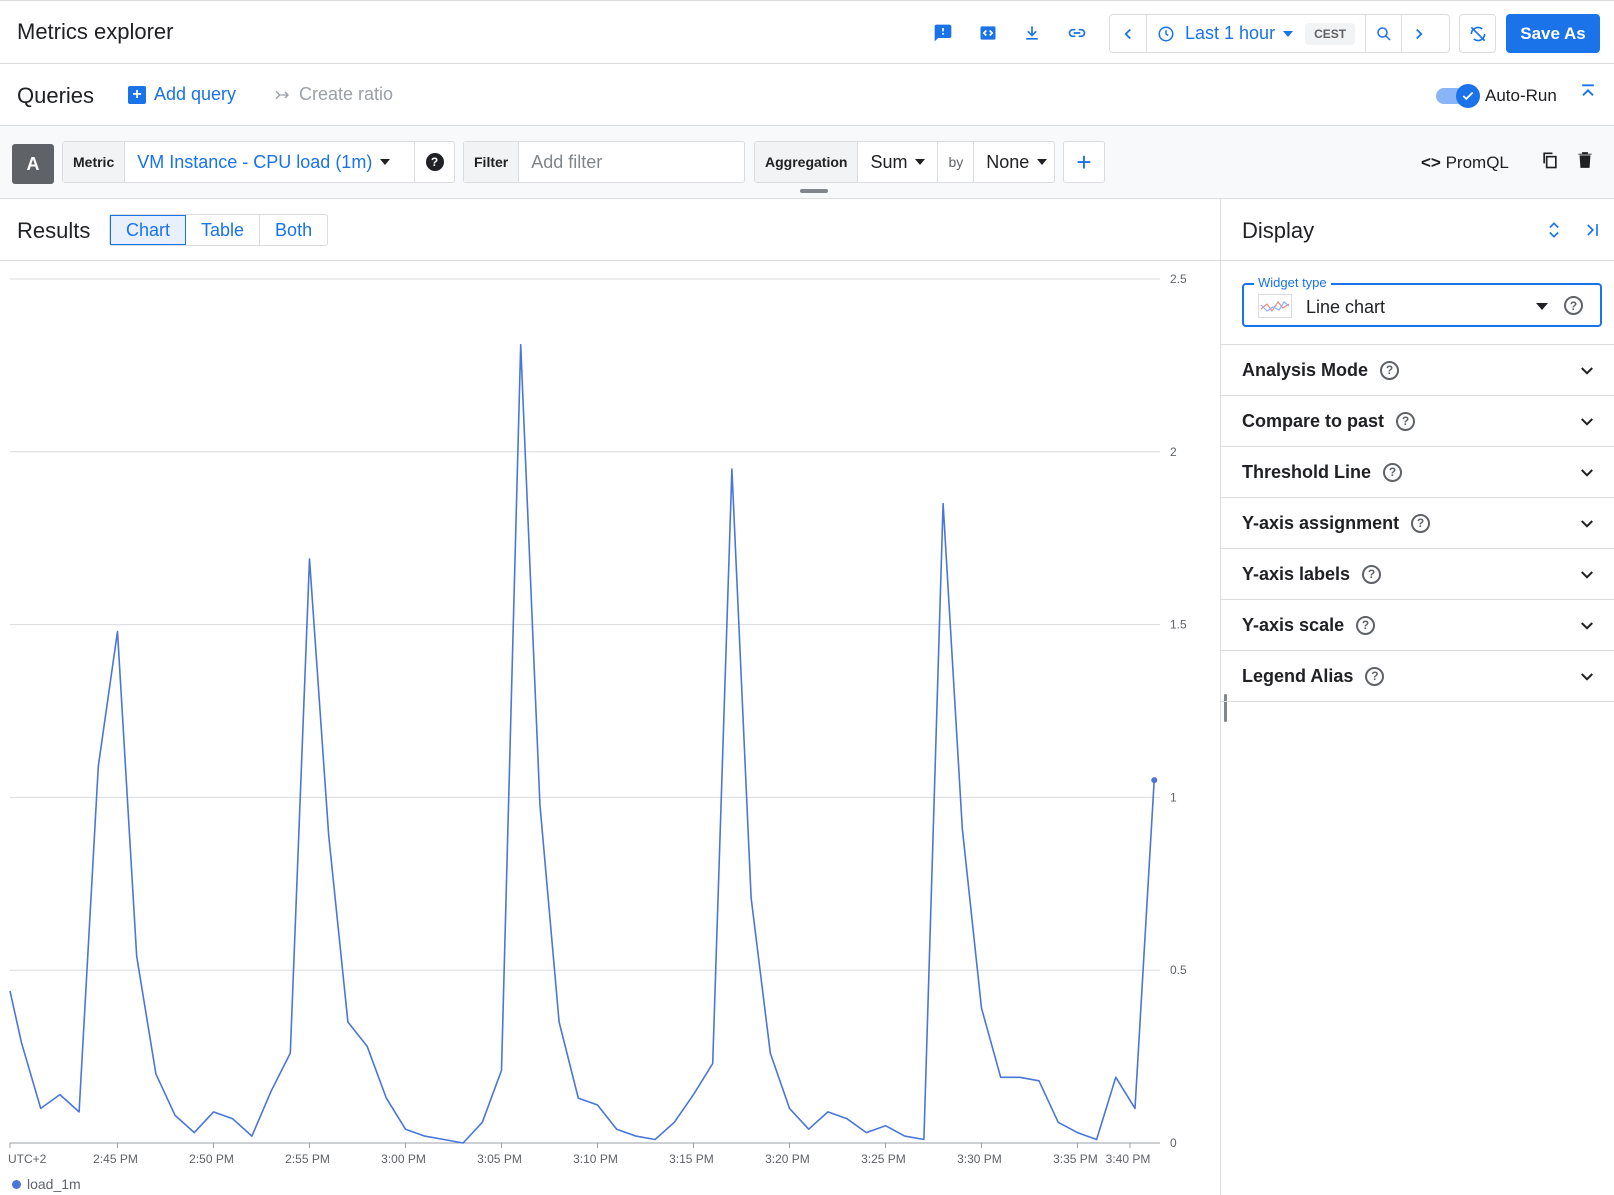 The width and height of the screenshot is (1614, 1195). What do you see at coordinates (1166, 33) in the screenshot?
I see `clock-icon` at bounding box center [1166, 33].